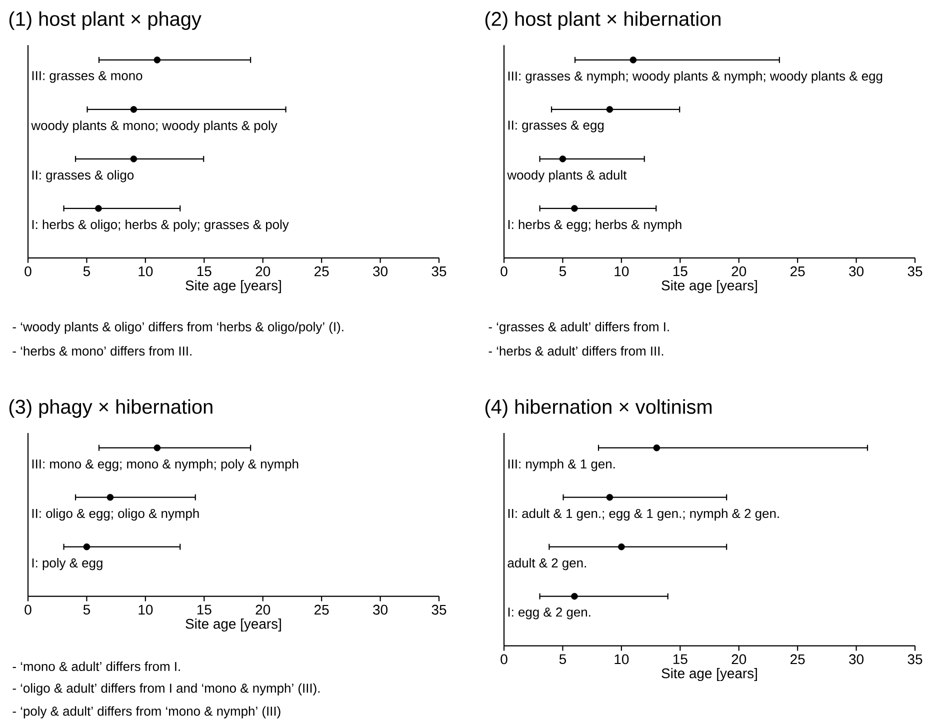 This screenshot has width=929, height=724. What do you see at coordinates (160, 226) in the screenshot?
I see `y-tick-label: I: herbs & oligo; herbs & poly; grasses & poly` at bounding box center [160, 226].